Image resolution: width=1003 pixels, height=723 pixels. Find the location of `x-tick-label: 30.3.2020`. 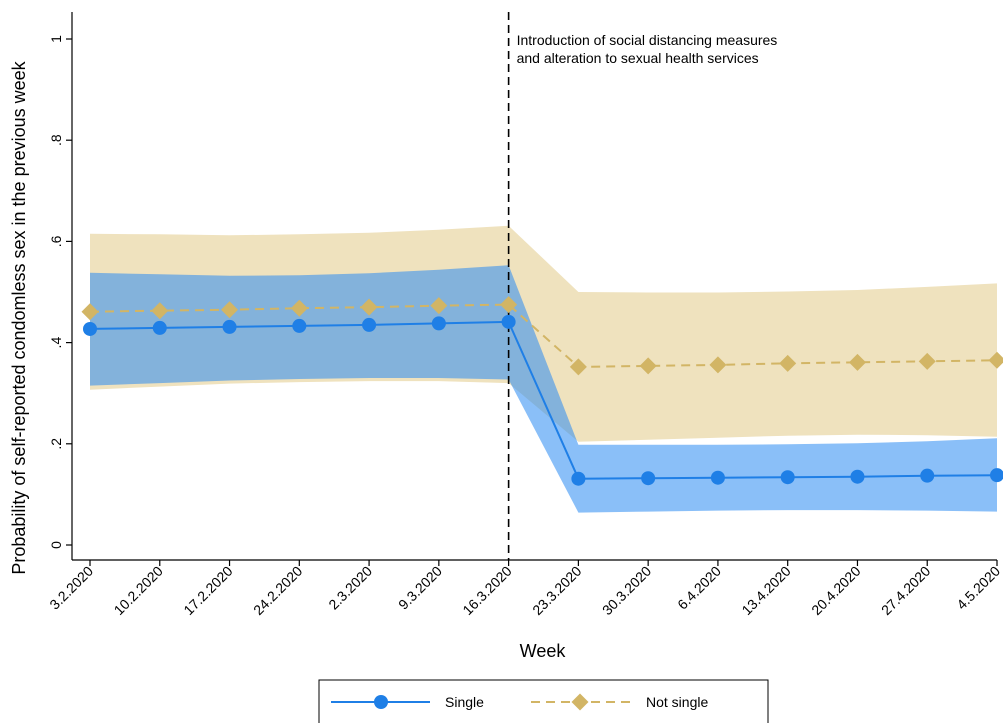

x-tick-label: 30.3.2020 is located at coordinates (627, 591).